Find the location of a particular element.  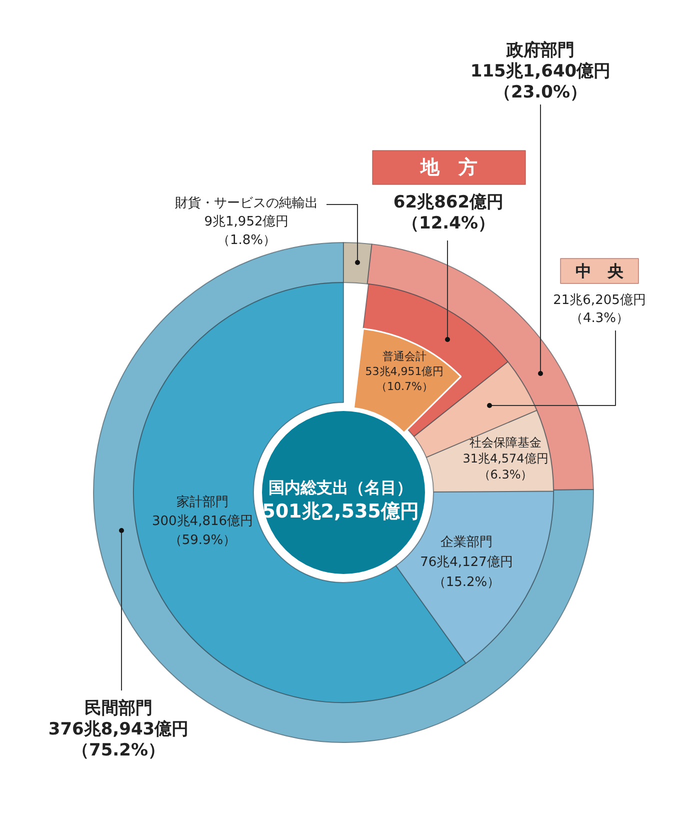

data-label: 76兆4,127億円（15.2%） is located at coordinates (466, 572).